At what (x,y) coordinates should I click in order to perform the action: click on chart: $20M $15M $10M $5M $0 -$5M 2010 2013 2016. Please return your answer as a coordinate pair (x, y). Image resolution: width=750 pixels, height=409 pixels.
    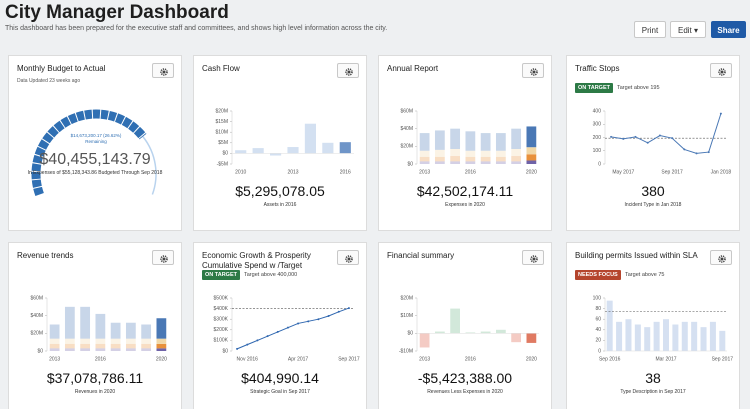
    Looking at the image, I should click on (284, 141).